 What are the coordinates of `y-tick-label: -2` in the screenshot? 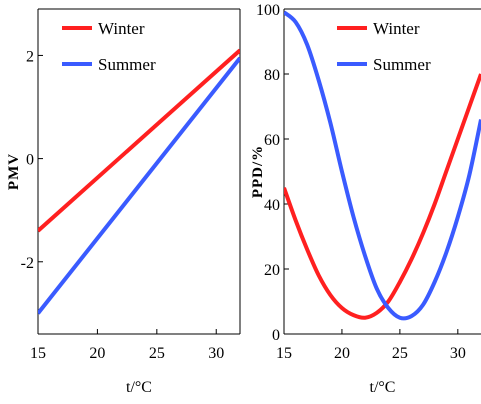 It's located at (27, 263).